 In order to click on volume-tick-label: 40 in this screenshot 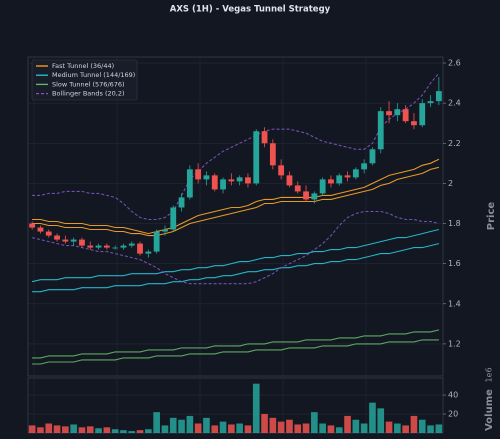, I will do `click(453, 395)`.